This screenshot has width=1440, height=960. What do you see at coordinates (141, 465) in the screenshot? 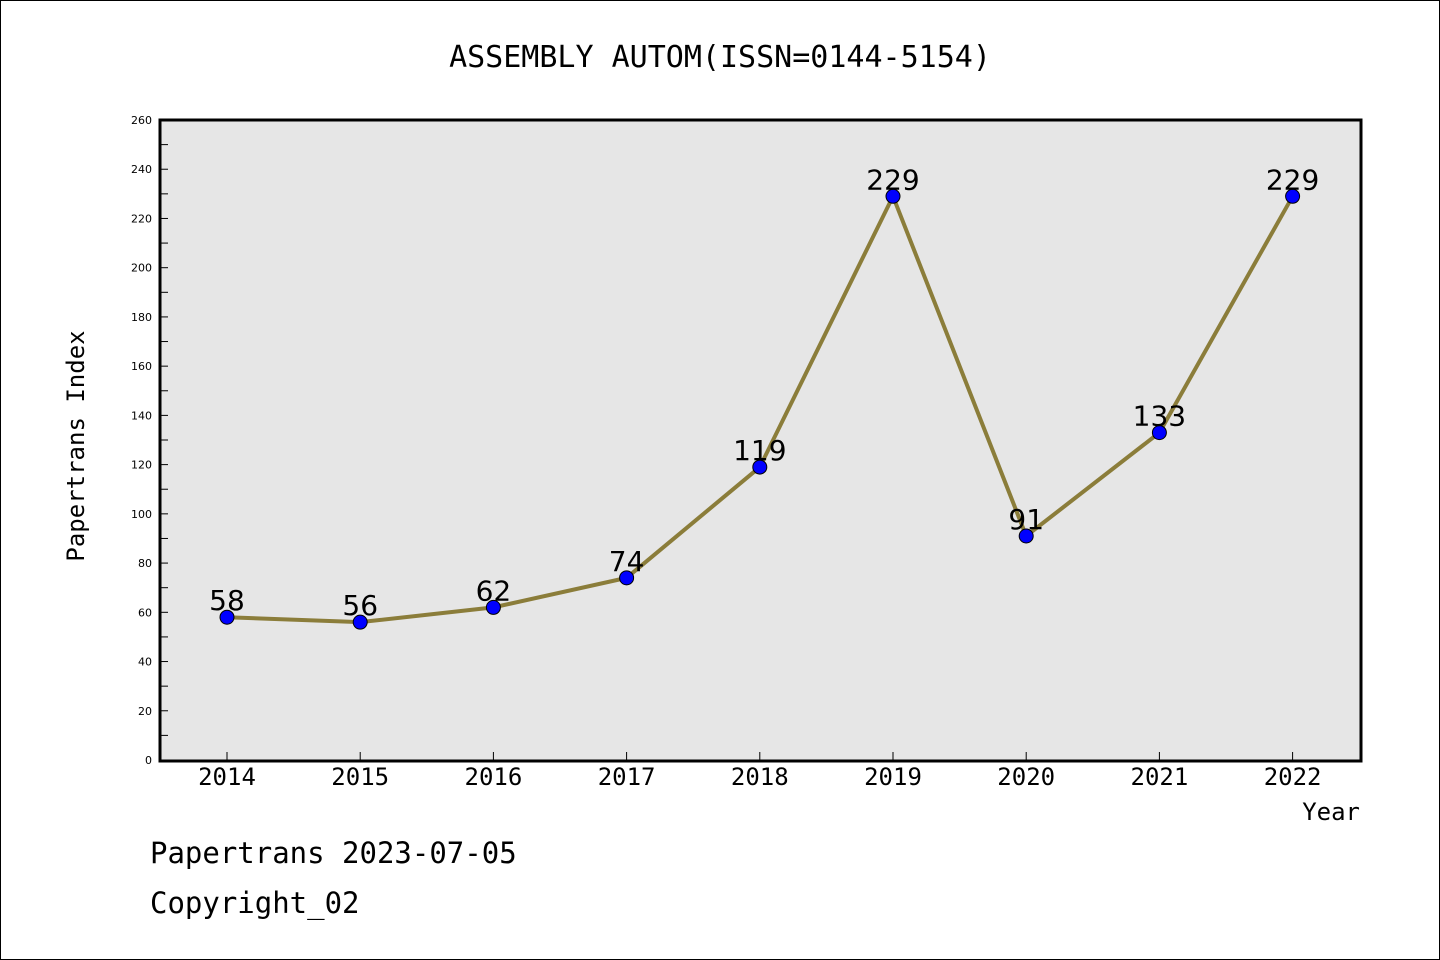
I see `y-tick-label: 120` at bounding box center [141, 465].